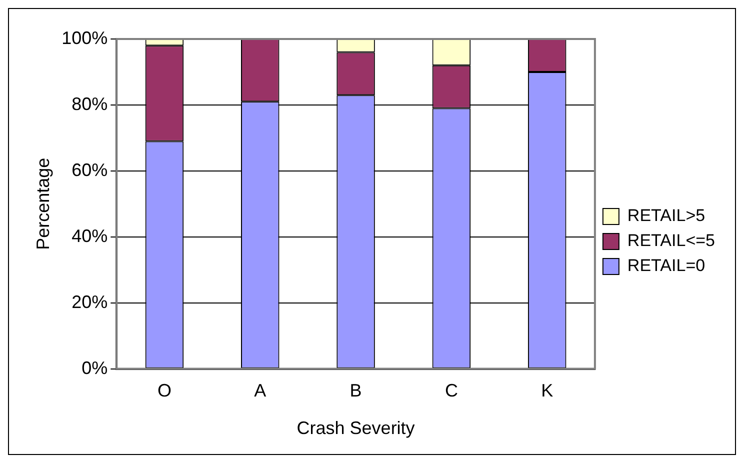  What do you see at coordinates (90, 170) in the screenshot?
I see `y-tick-label: 60%` at bounding box center [90, 170].